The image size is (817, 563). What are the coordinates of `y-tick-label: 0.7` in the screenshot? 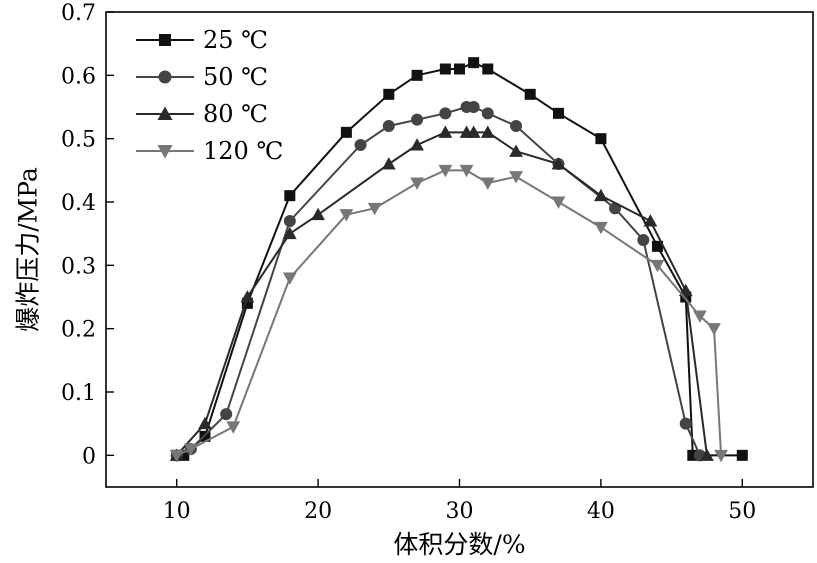 It's located at (78, 13).